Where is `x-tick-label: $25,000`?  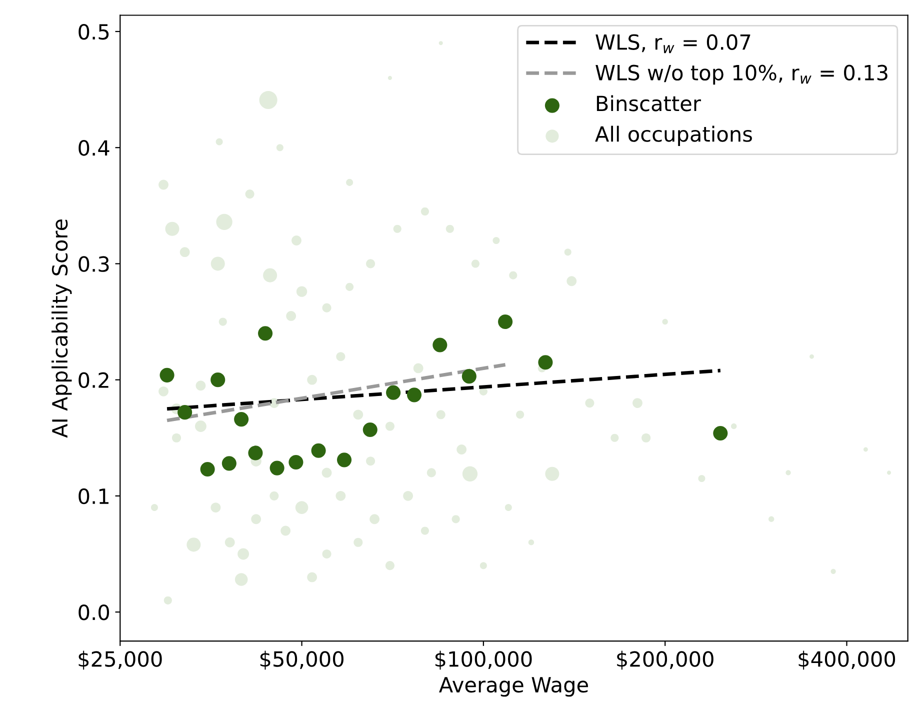 x-tick-label: $25,000 is located at coordinates (120, 660).